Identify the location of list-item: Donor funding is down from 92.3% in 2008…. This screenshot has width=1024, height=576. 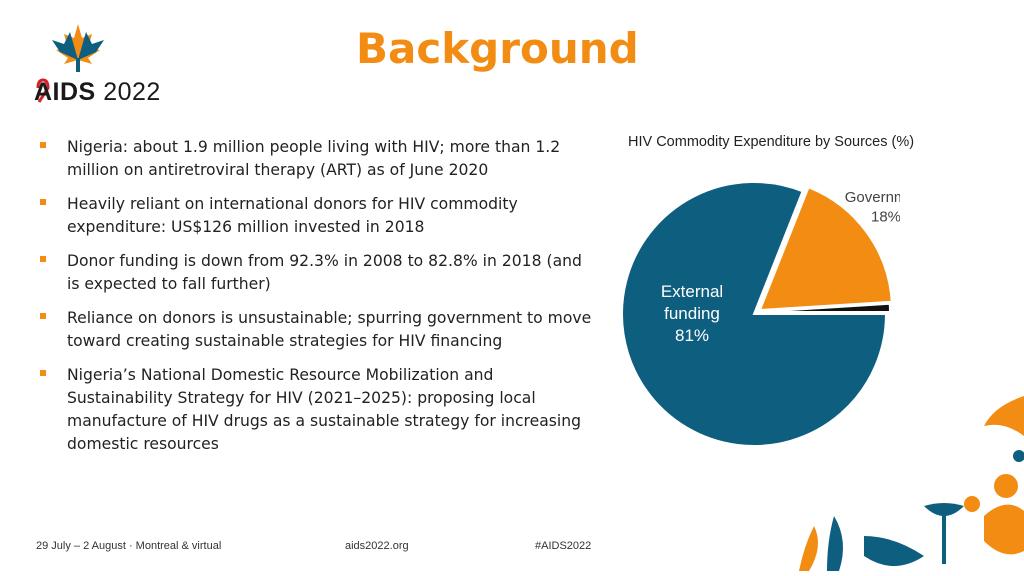
(314, 273).